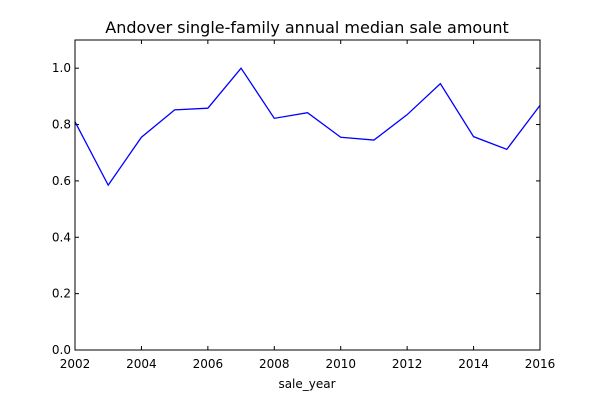  I want to click on x-tick-label: 2014, so click(473, 364).